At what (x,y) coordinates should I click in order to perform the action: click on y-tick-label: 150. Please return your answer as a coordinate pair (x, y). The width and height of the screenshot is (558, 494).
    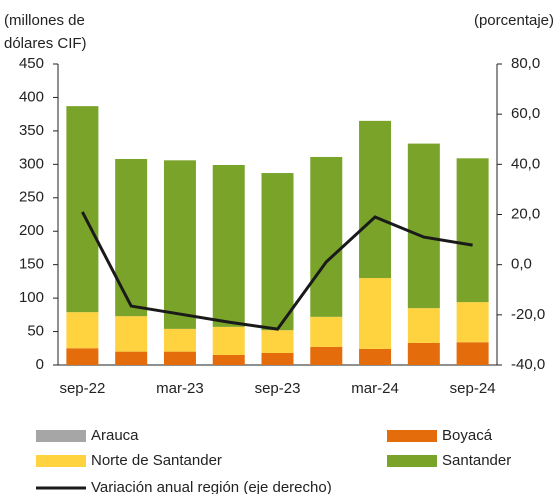
    Looking at the image, I should click on (31, 264).